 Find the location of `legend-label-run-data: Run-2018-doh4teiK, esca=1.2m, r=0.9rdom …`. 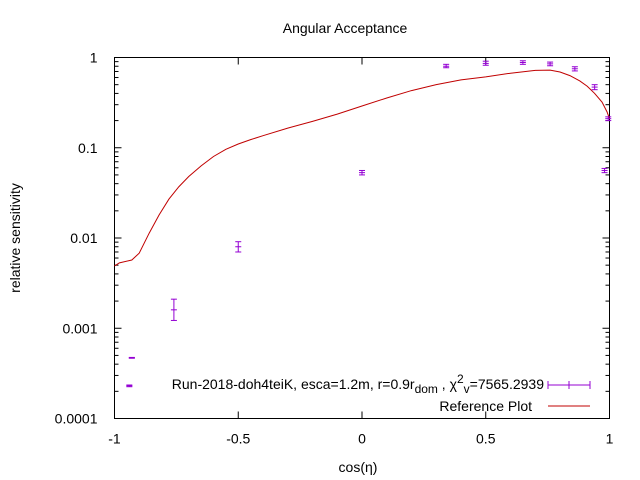

legend-label-run-data: Run-2018-doh4teiK, esca=1.2m, r=0.9rdom … is located at coordinates (358, 384).